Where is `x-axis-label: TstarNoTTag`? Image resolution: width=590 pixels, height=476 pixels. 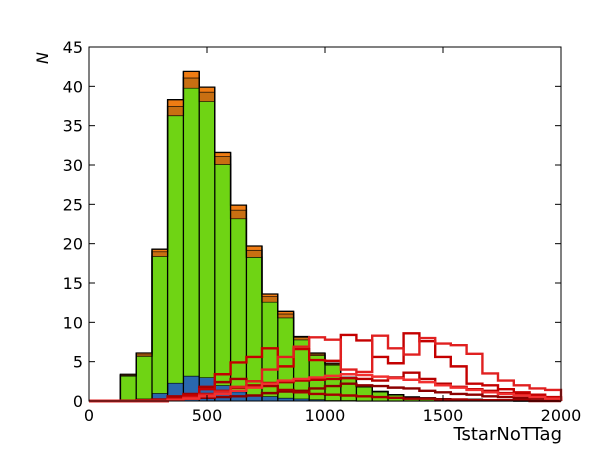 x-axis-label: TstarNoTTag is located at coordinates (507, 434).